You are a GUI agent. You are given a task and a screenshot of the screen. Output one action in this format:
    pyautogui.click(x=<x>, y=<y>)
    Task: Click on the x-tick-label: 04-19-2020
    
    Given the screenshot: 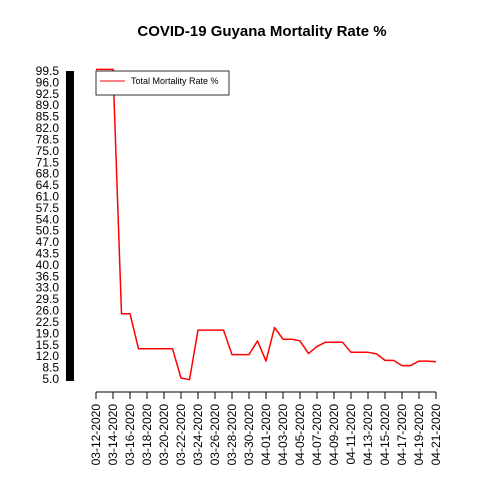 What is the action you would take?
    pyautogui.click(x=419, y=435)
    